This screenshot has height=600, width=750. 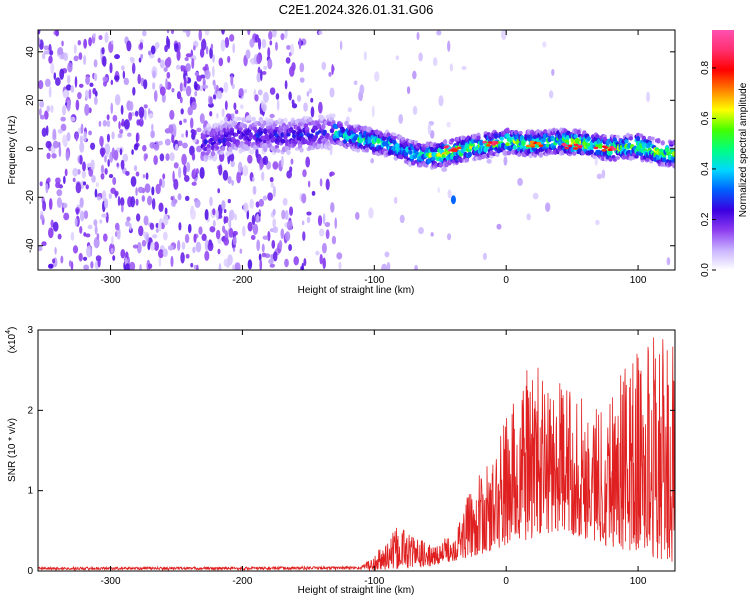 I want to click on snr-x-tick-label: -100, so click(x=374, y=581).